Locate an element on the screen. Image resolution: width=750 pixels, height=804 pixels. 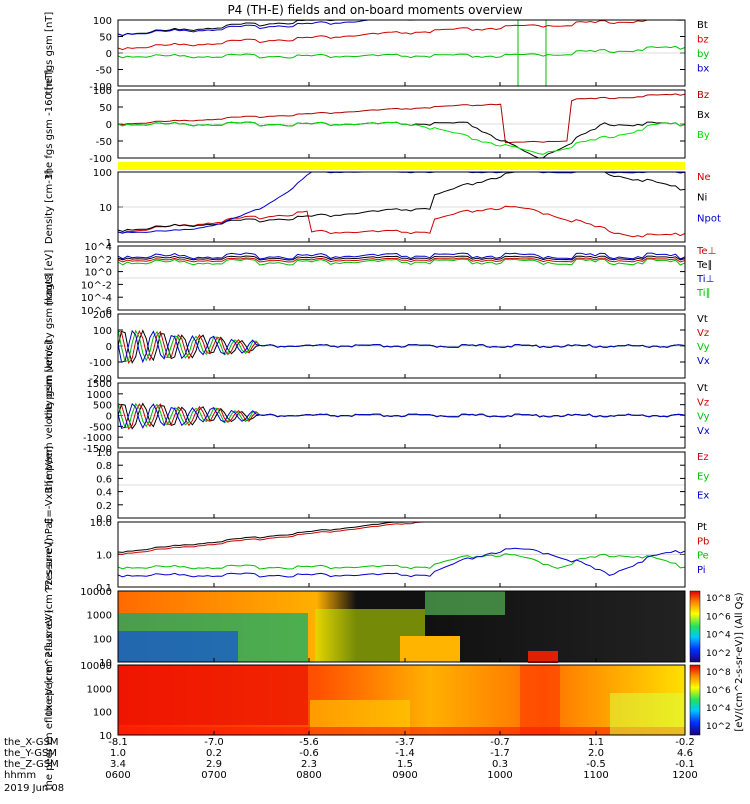
series-line-Bx is located at coordinates (401, 140).